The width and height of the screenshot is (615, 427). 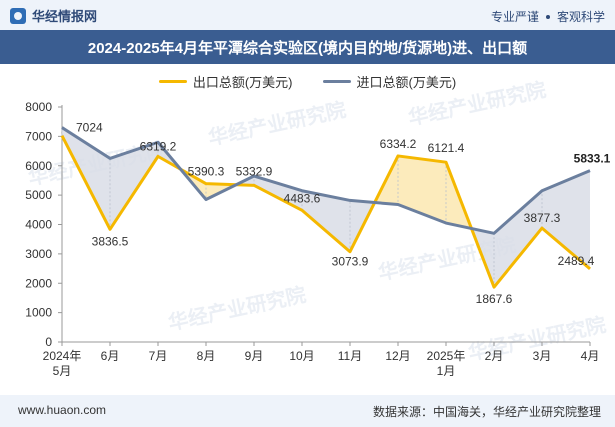 I want to click on x-tick-label-0-line2: 5月, so click(x=62, y=371).